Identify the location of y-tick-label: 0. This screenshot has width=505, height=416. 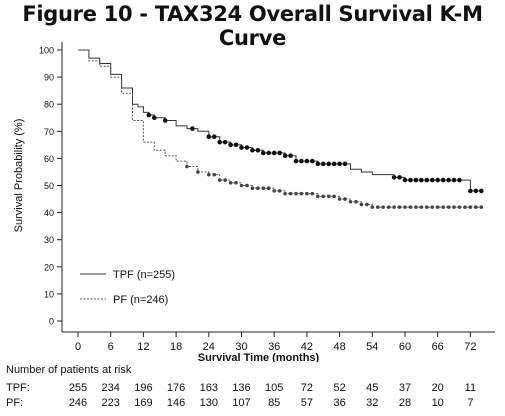
(51, 322).